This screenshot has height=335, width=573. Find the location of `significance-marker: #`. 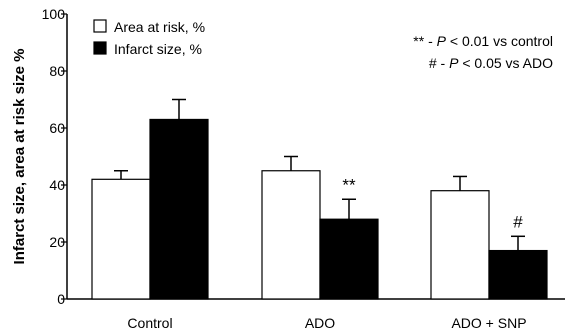

significance-marker: # is located at coordinates (518, 221).